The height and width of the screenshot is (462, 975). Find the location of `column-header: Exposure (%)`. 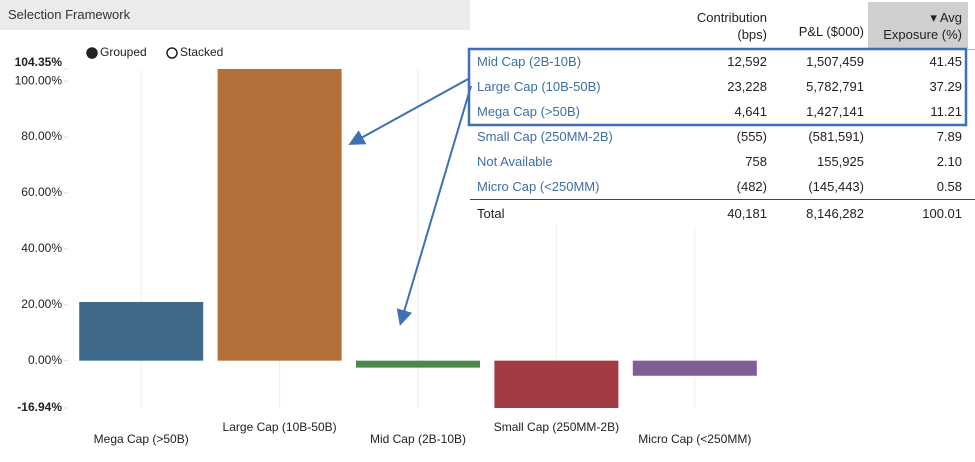

column-header: Exposure (%) is located at coordinates (922, 34).